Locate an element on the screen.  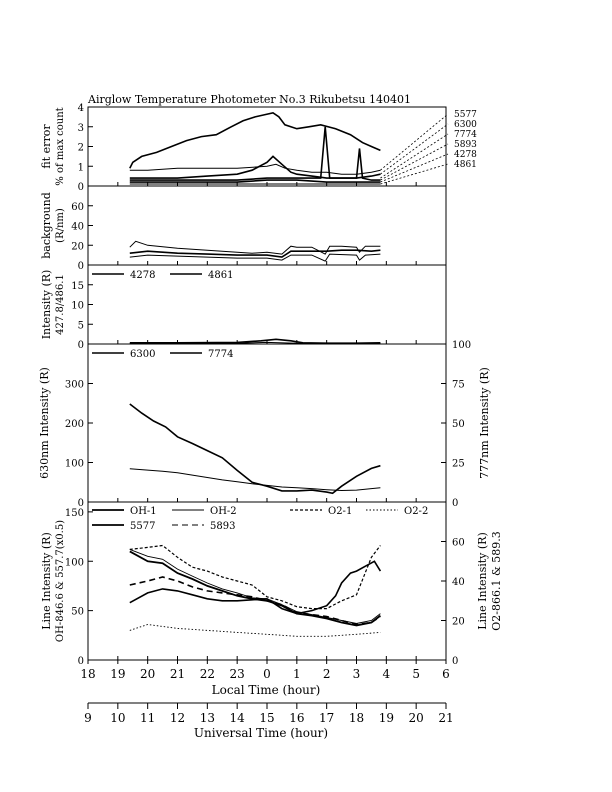
legend-label-O2-2: O2-2 is located at coordinates (416, 511).